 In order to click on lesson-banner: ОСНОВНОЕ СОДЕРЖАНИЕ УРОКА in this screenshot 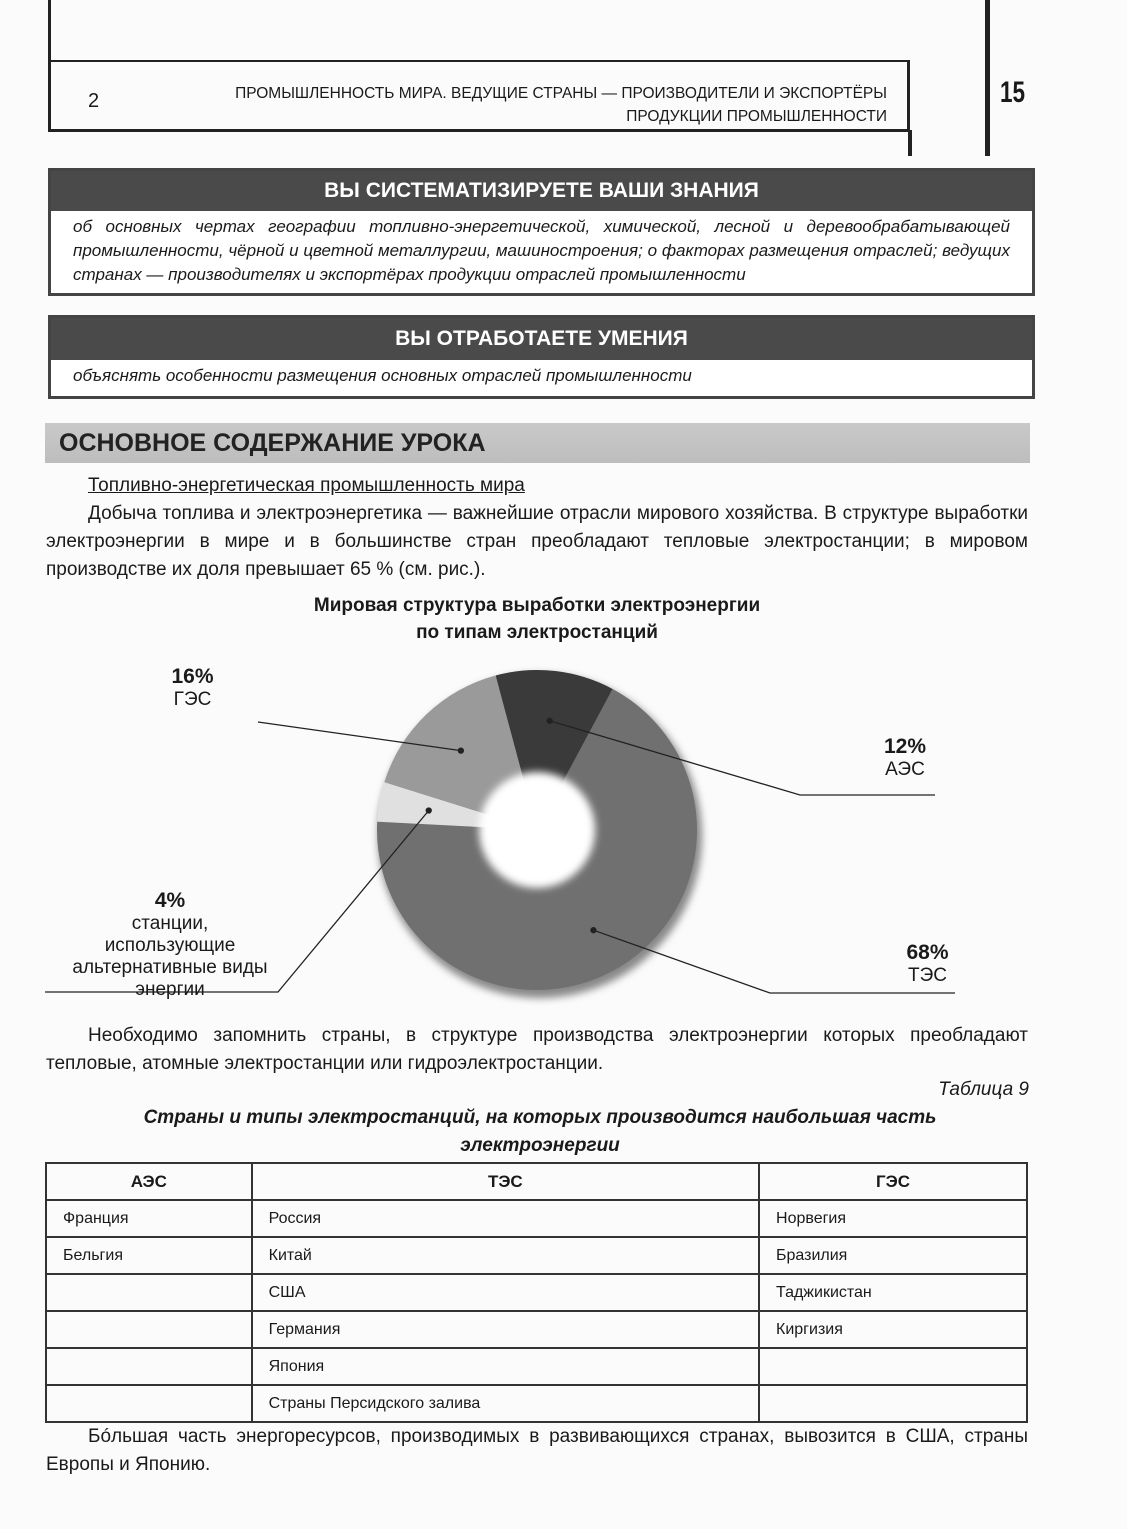, I will do `click(537, 443)`.